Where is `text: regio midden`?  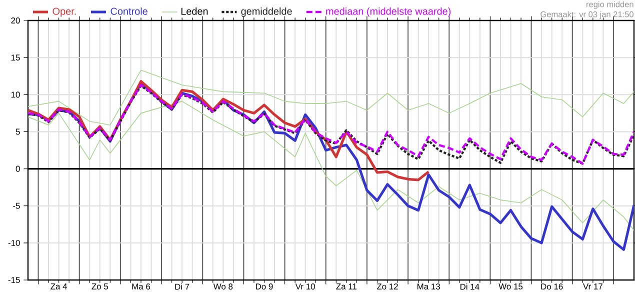
text: regio midden is located at coordinates (610, 5).